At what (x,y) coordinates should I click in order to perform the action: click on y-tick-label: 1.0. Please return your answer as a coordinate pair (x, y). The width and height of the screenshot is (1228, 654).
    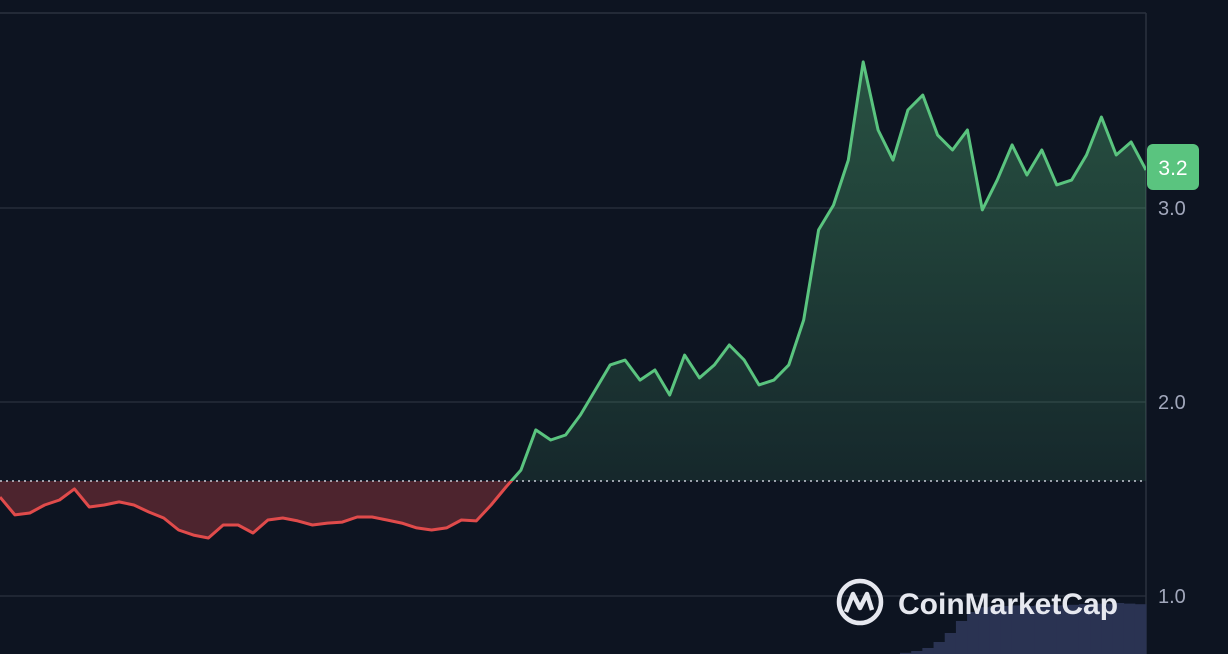
    Looking at the image, I should click on (1172, 597).